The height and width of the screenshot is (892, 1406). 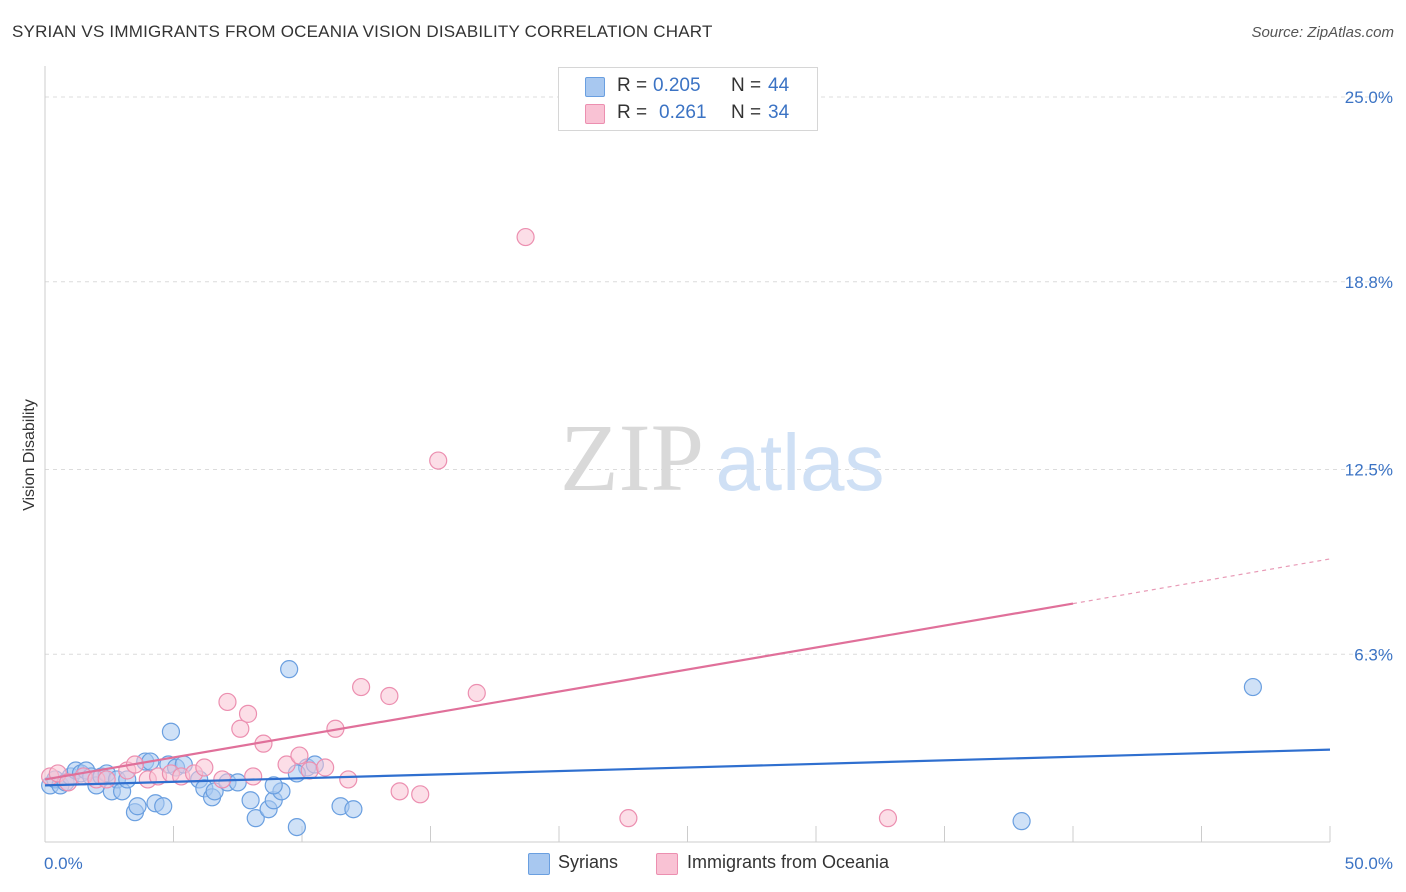 What do you see at coordinates (595, 114) in the screenshot?
I see `legend-swatch-oceania` at bounding box center [595, 114].